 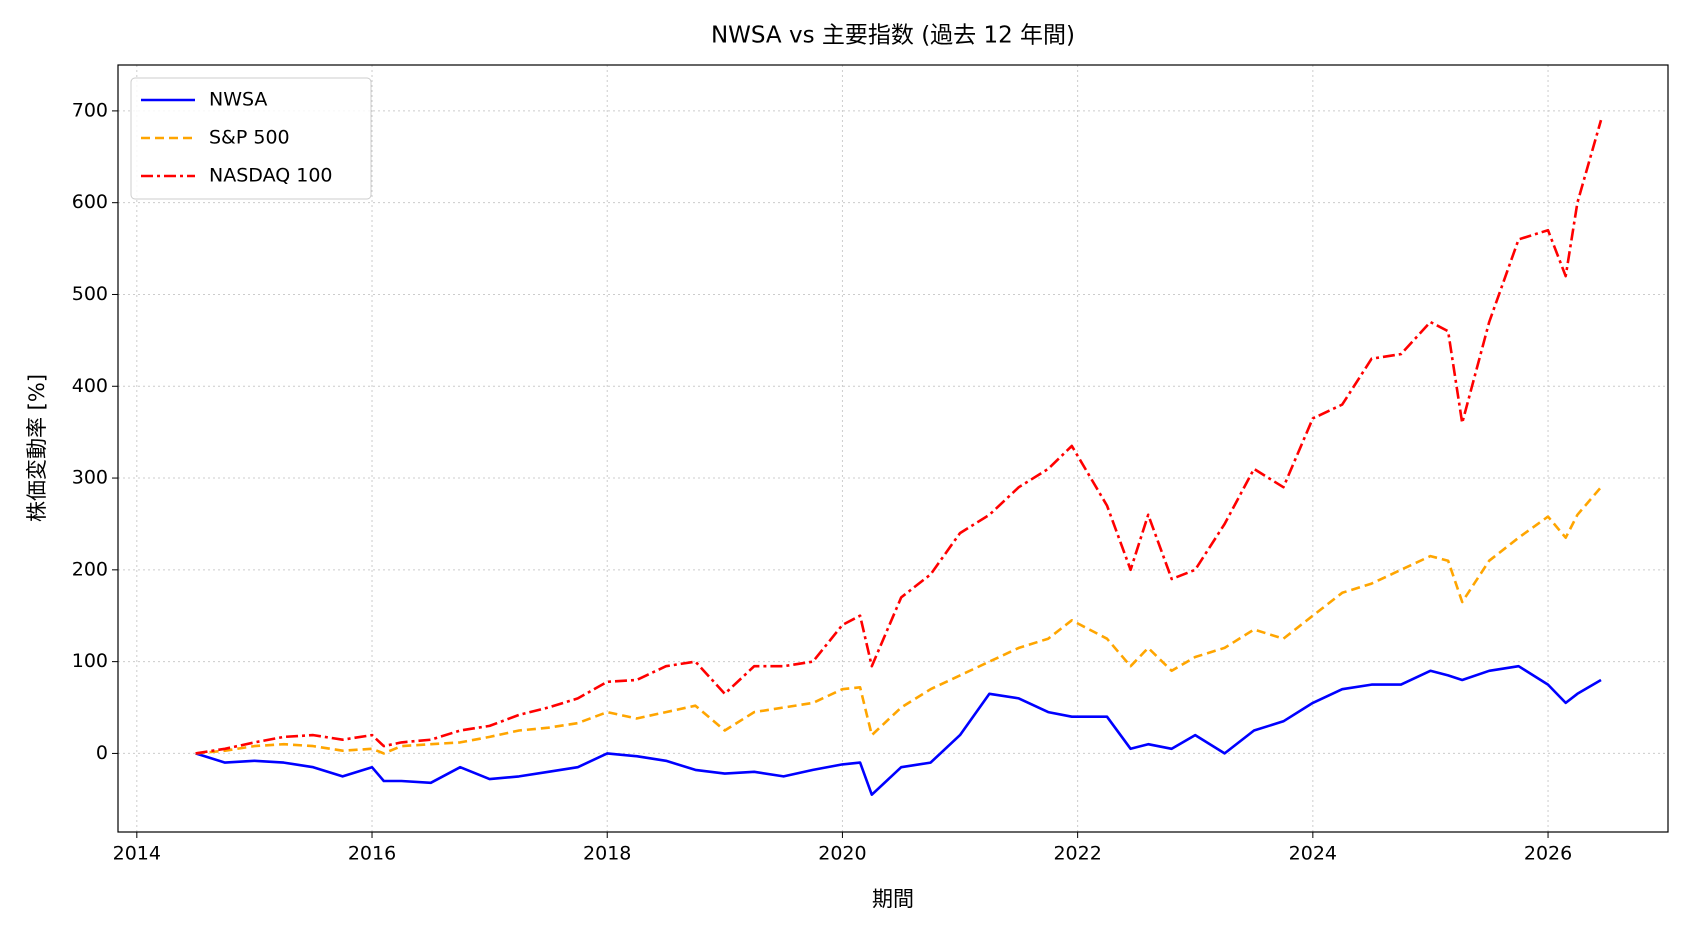 What do you see at coordinates (90, 569) in the screenshot?
I see `y-tick-label: 200` at bounding box center [90, 569].